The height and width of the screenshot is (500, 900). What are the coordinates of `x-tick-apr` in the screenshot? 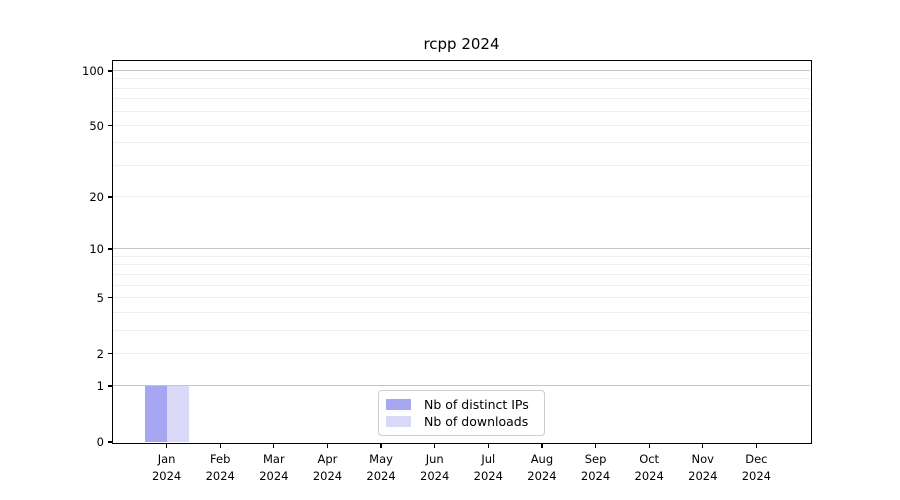 It's located at (327, 445).